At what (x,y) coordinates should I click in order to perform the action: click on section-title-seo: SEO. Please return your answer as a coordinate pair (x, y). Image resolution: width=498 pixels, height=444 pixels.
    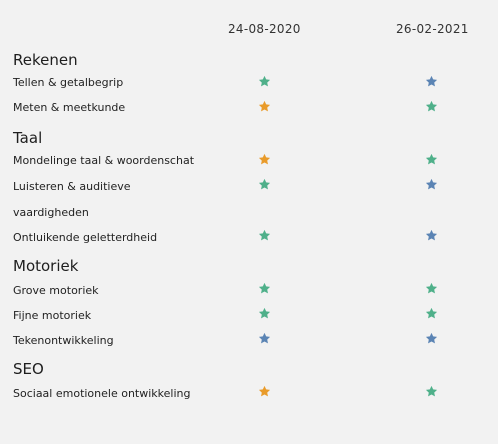
    Looking at the image, I should click on (28, 369).